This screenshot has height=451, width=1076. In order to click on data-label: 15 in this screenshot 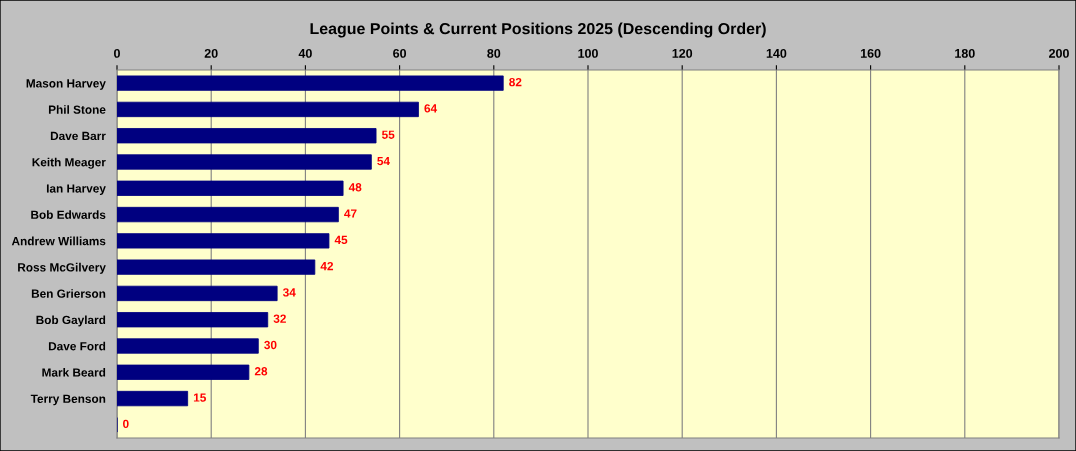, I will do `click(200, 397)`.